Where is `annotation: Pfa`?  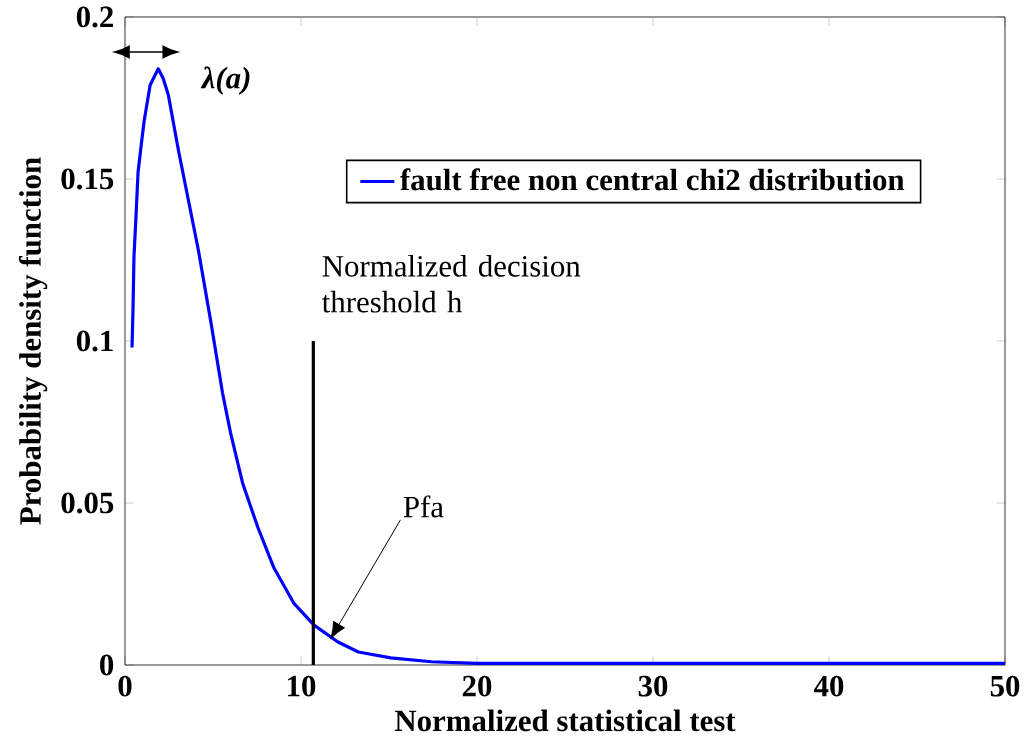
annotation: Pfa is located at coordinates (423, 506).